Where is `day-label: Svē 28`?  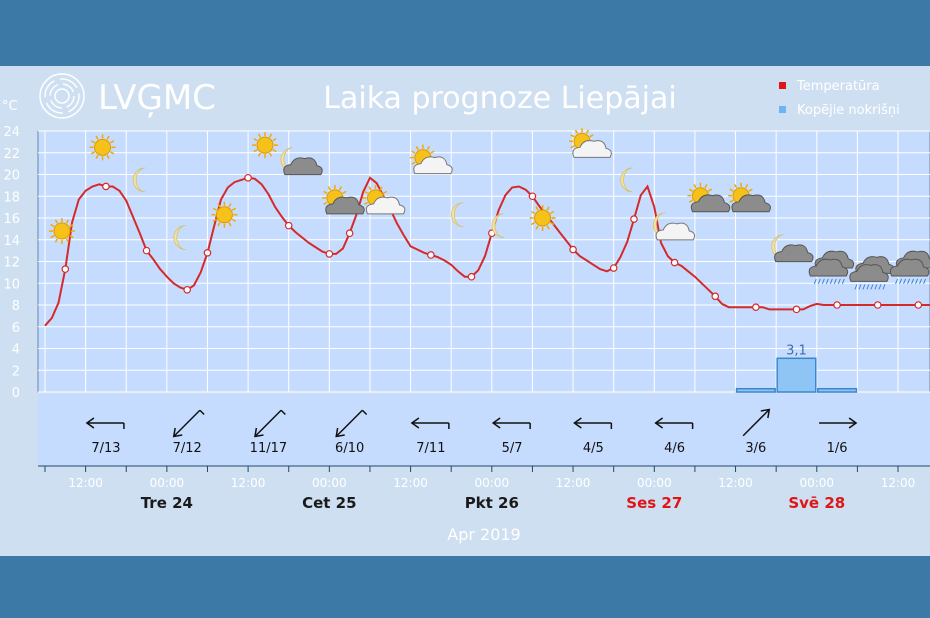
day-label: Svē 28 is located at coordinates (816, 503).